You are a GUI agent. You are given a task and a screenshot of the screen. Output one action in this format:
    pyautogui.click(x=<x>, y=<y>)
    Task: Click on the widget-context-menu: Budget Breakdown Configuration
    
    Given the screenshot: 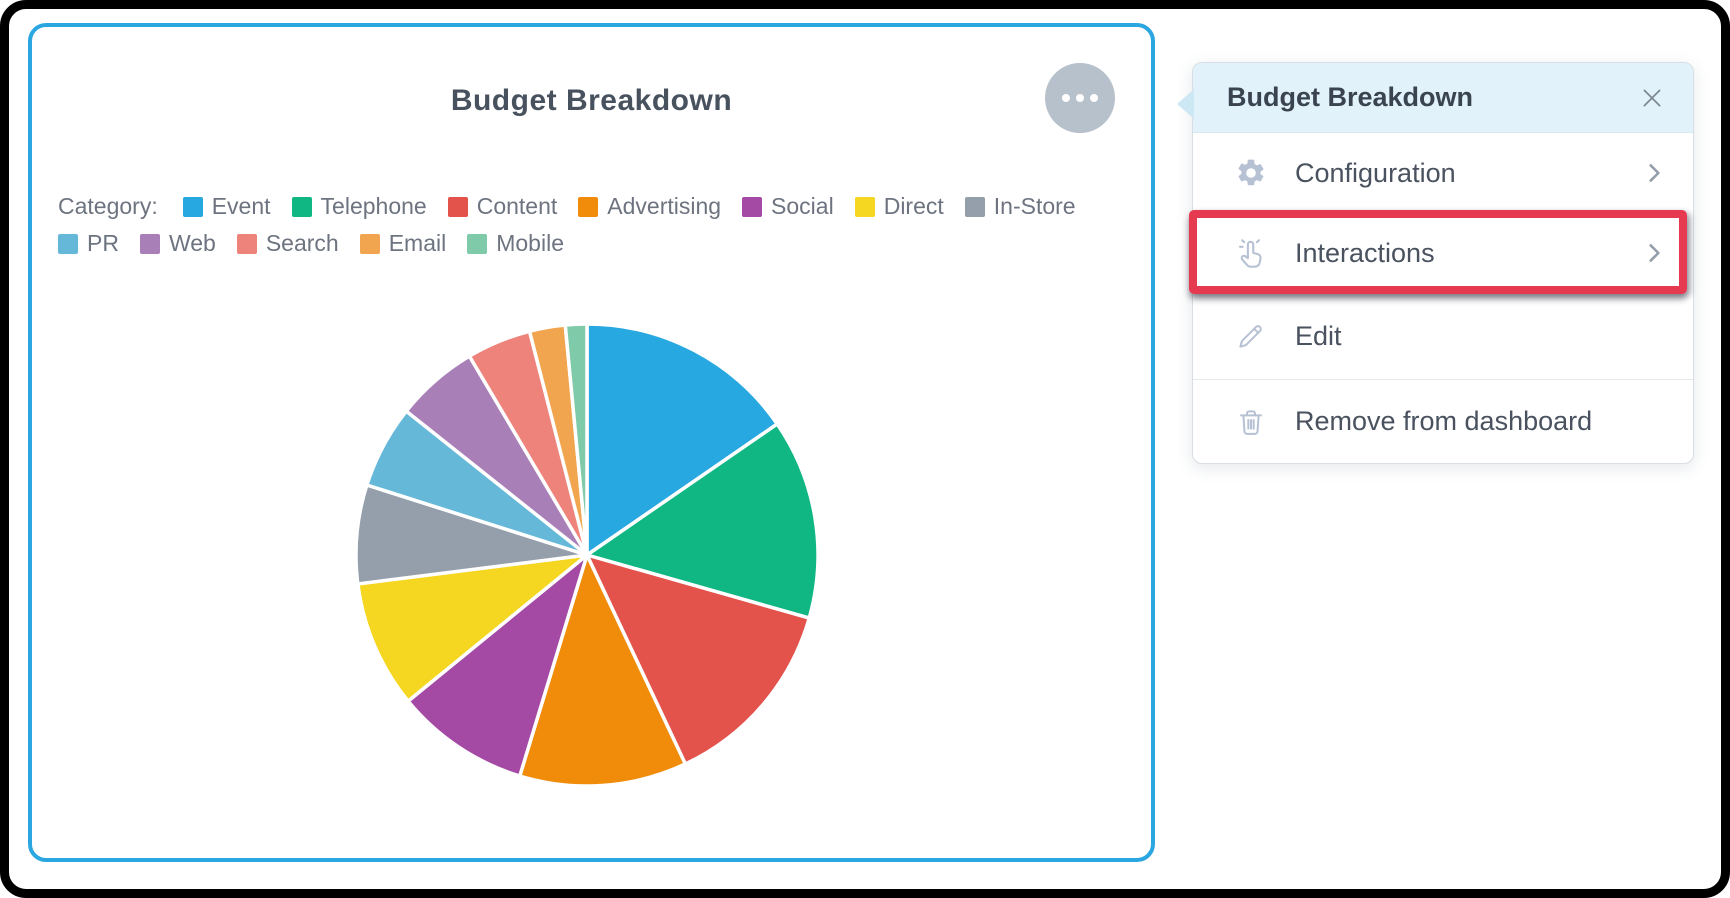 What is the action you would take?
    pyautogui.click(x=1435, y=263)
    